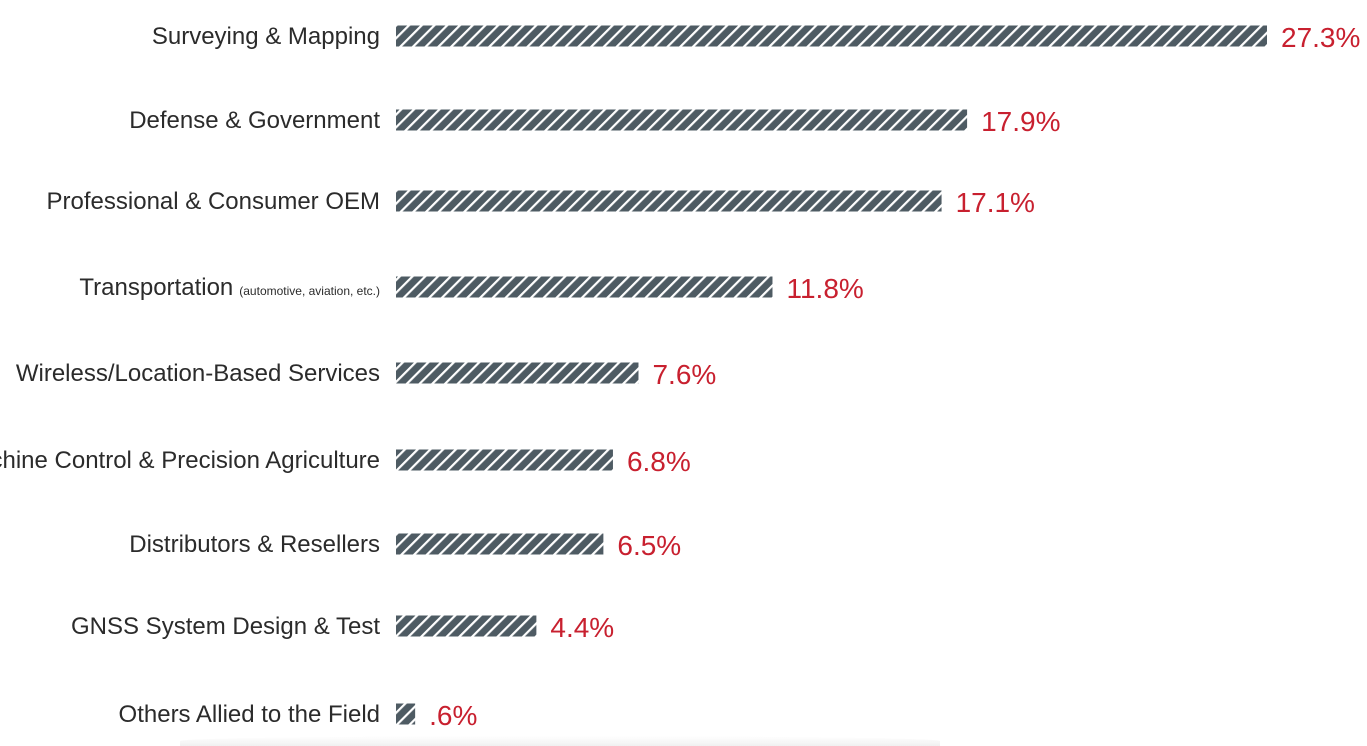  Describe the element at coordinates (254, 120) in the screenshot. I see `category-label-defense-government: Defense & Government` at that location.